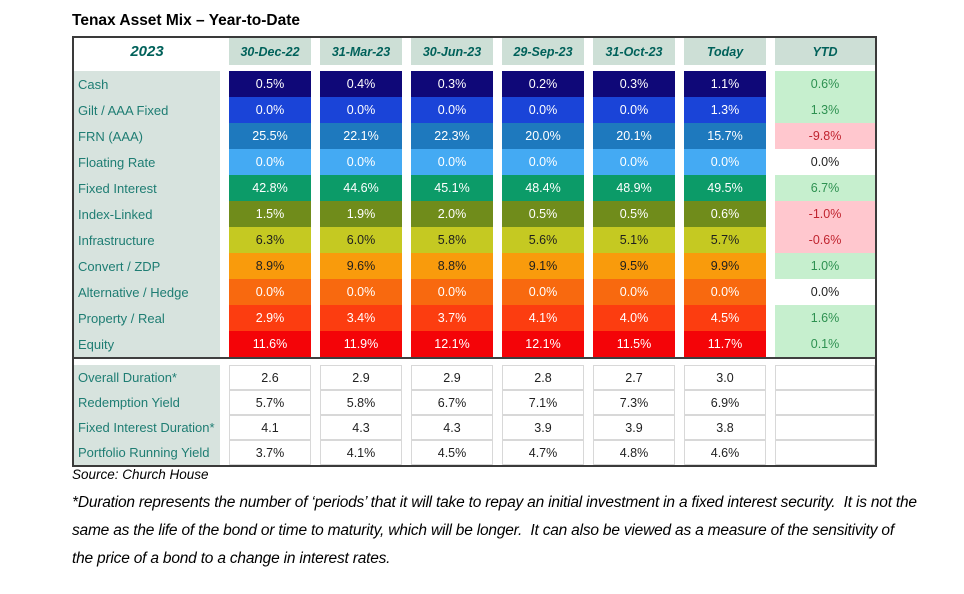 This screenshot has height=594, width=964. Describe the element at coordinates (543, 266) in the screenshot. I see `cell-value: 9.1%` at that location.